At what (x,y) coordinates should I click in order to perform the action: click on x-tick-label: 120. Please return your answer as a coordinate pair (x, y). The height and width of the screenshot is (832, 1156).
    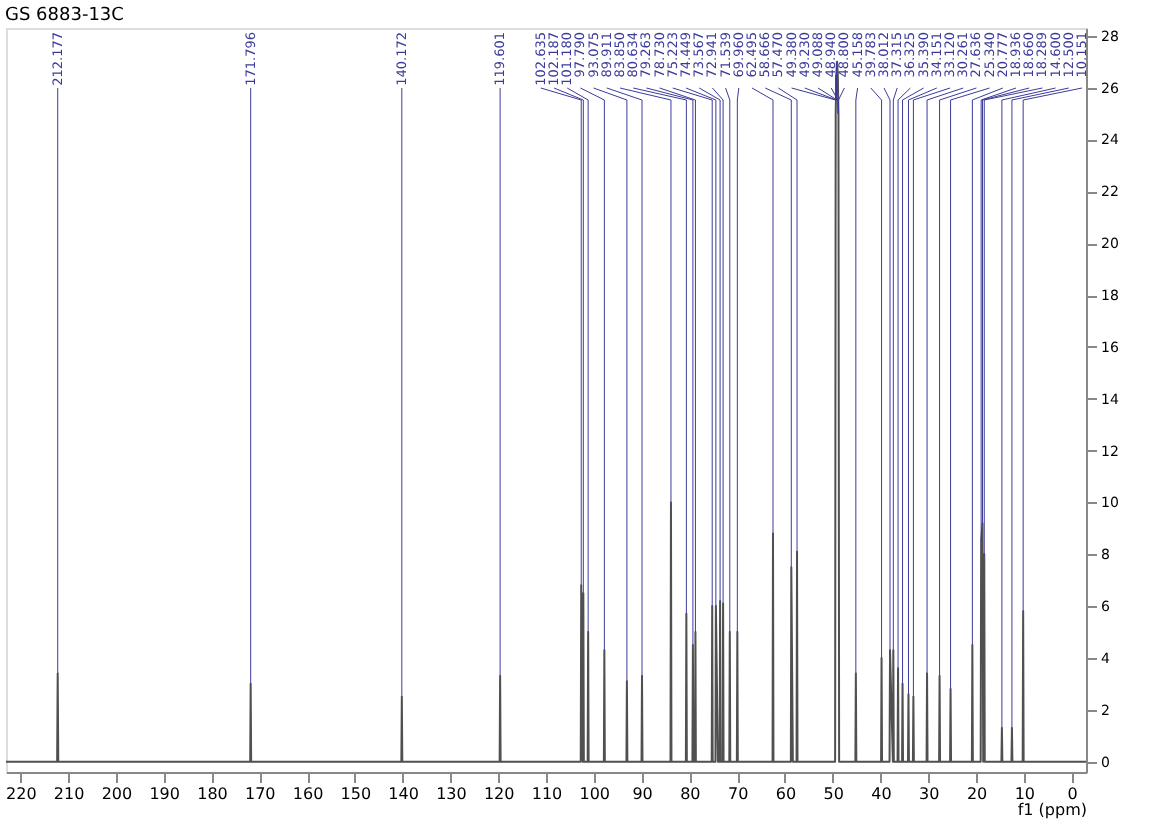
    Looking at the image, I should click on (499, 794).